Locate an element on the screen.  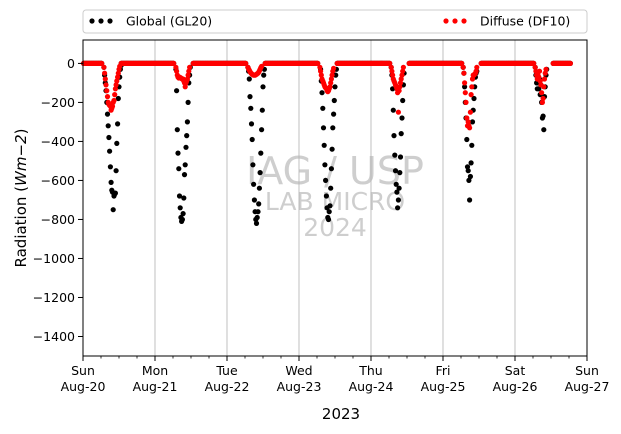
y-axis-label-unit: Wm is located at coordinates (21, 171).